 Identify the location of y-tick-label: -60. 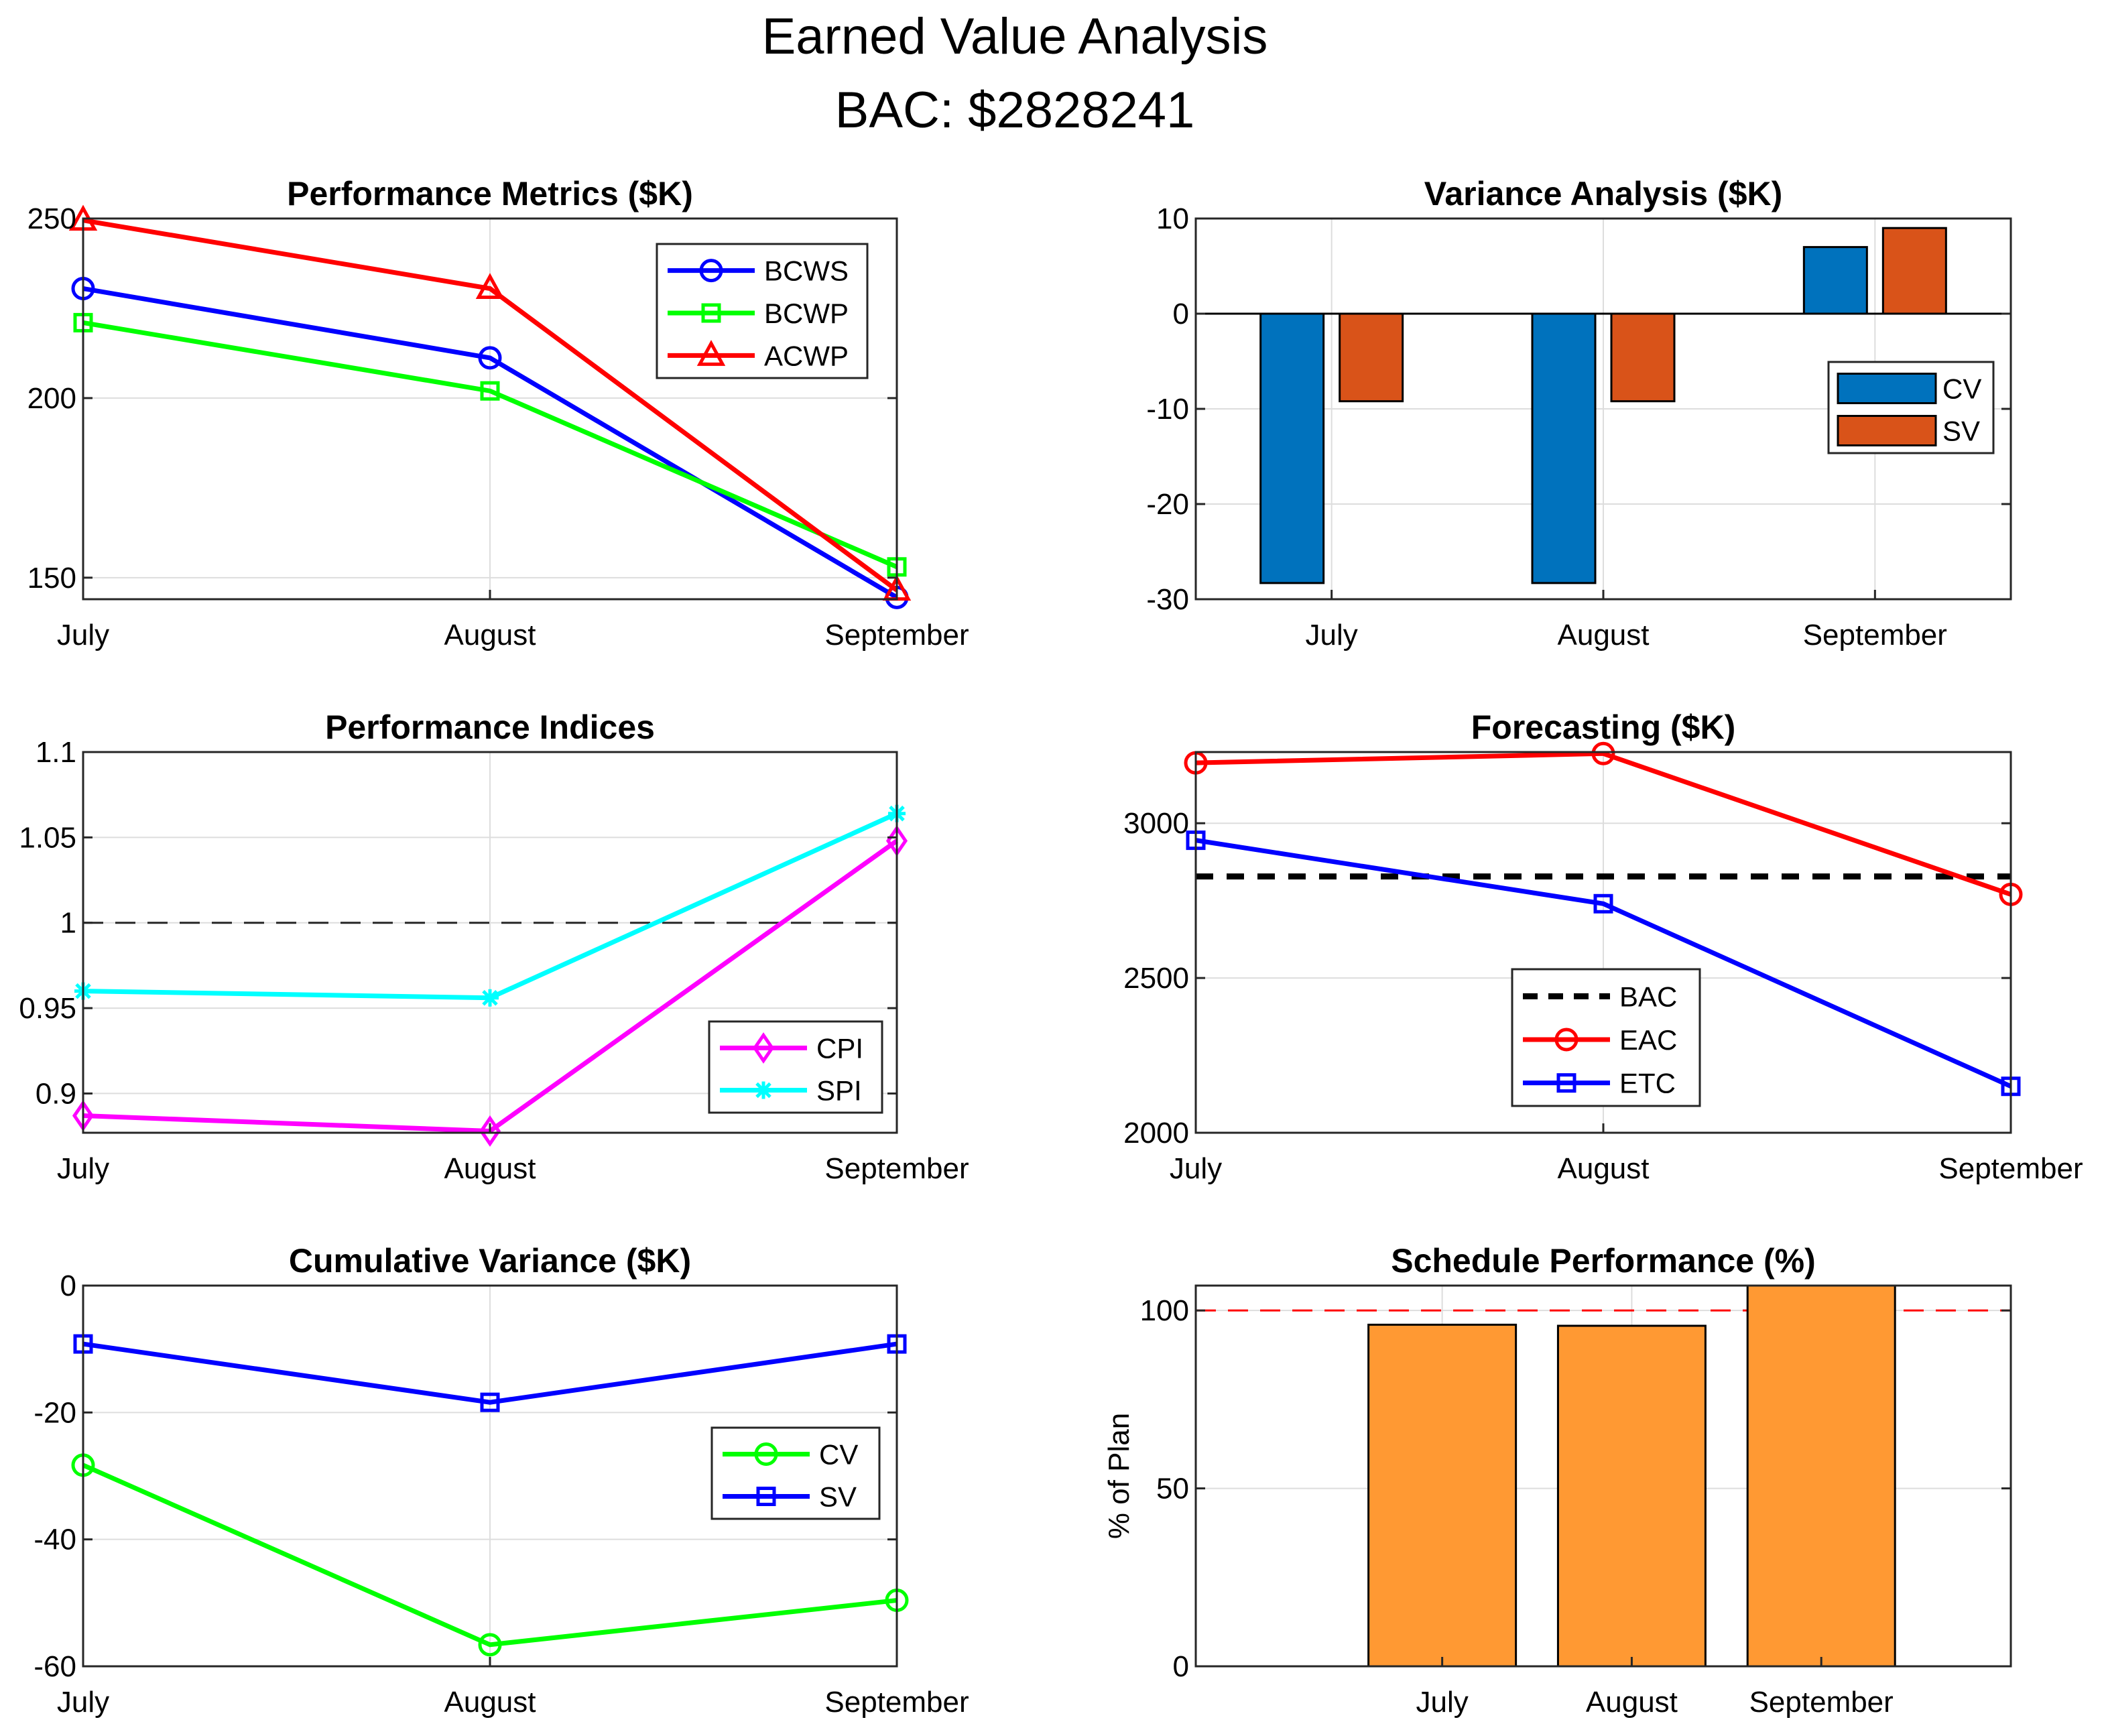
(55, 1667).